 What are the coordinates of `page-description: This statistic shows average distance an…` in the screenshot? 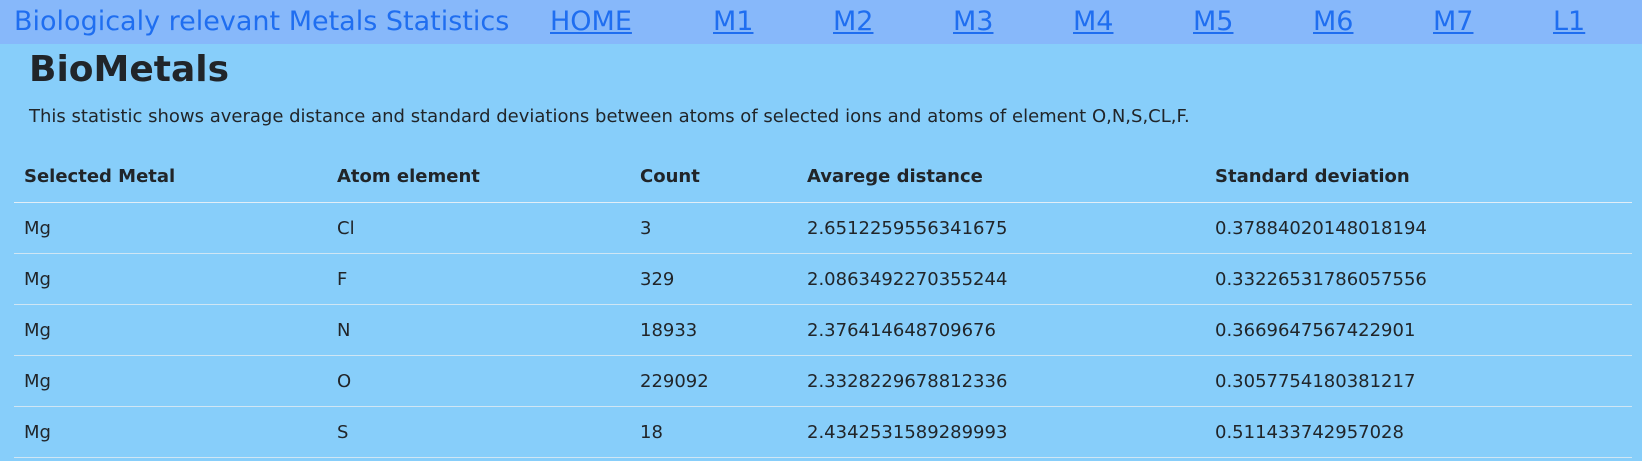 It's located at (609, 116).